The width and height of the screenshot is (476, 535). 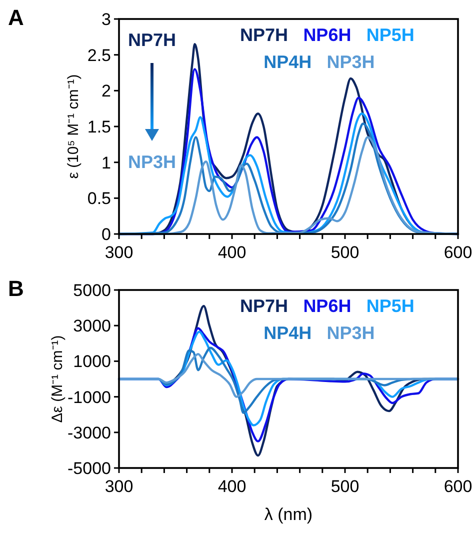 I want to click on y-tick-label: 2, so click(x=106, y=91).